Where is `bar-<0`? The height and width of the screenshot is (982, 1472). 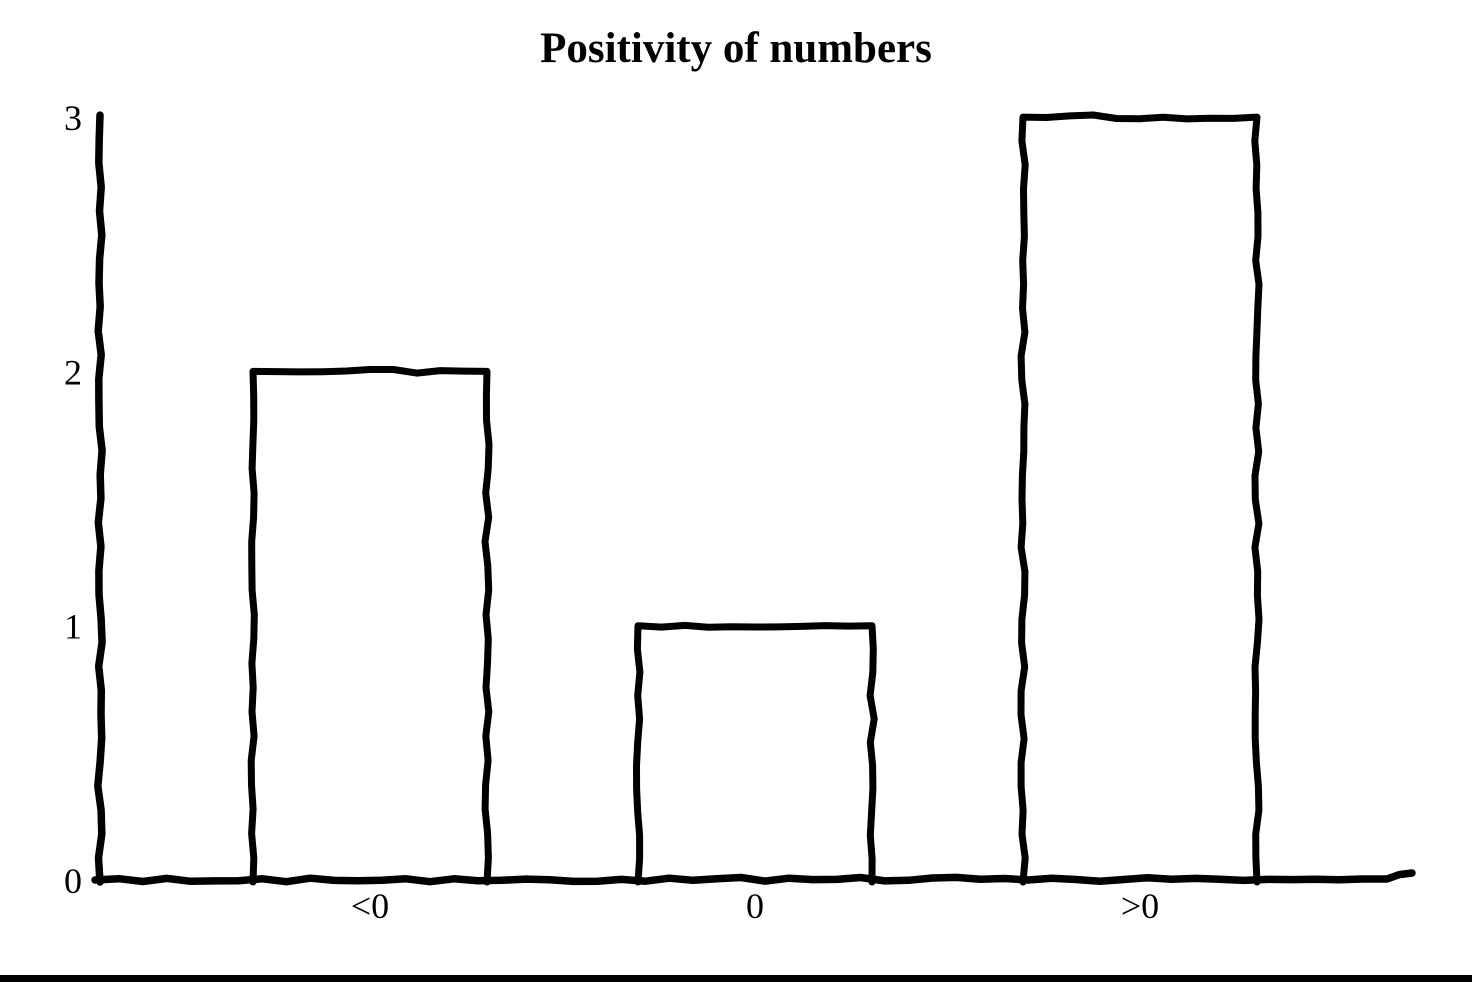
bar-<0 is located at coordinates (370, 626).